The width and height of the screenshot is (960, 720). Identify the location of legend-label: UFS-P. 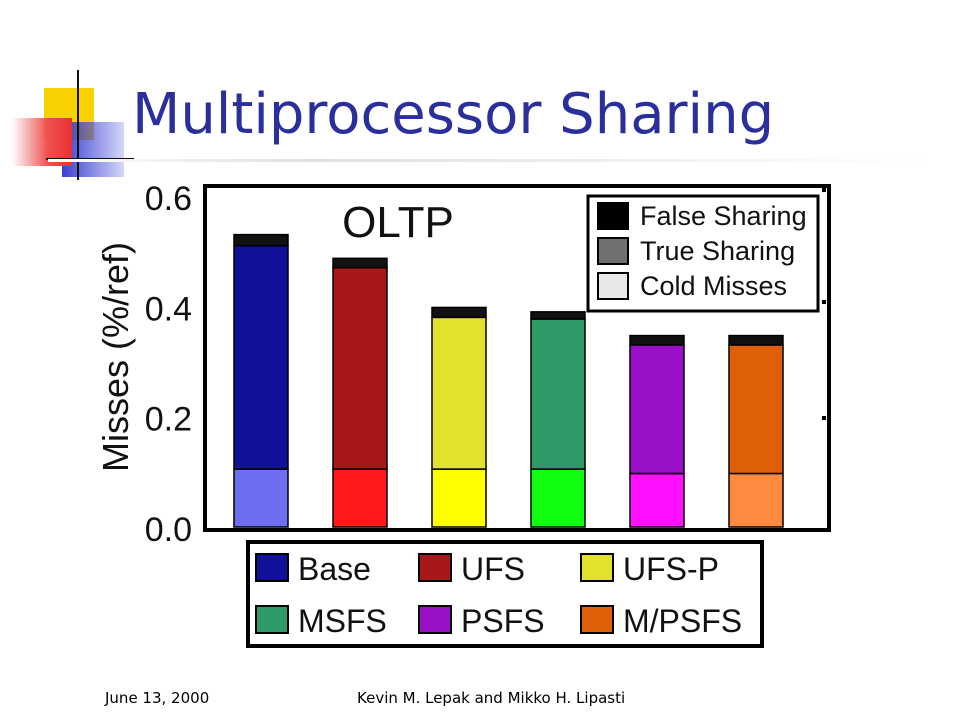
(671, 569).